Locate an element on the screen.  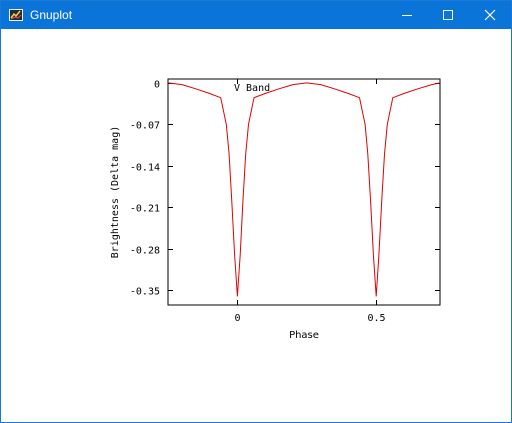
title-bar: Gnuplot is located at coordinates (256, 15).